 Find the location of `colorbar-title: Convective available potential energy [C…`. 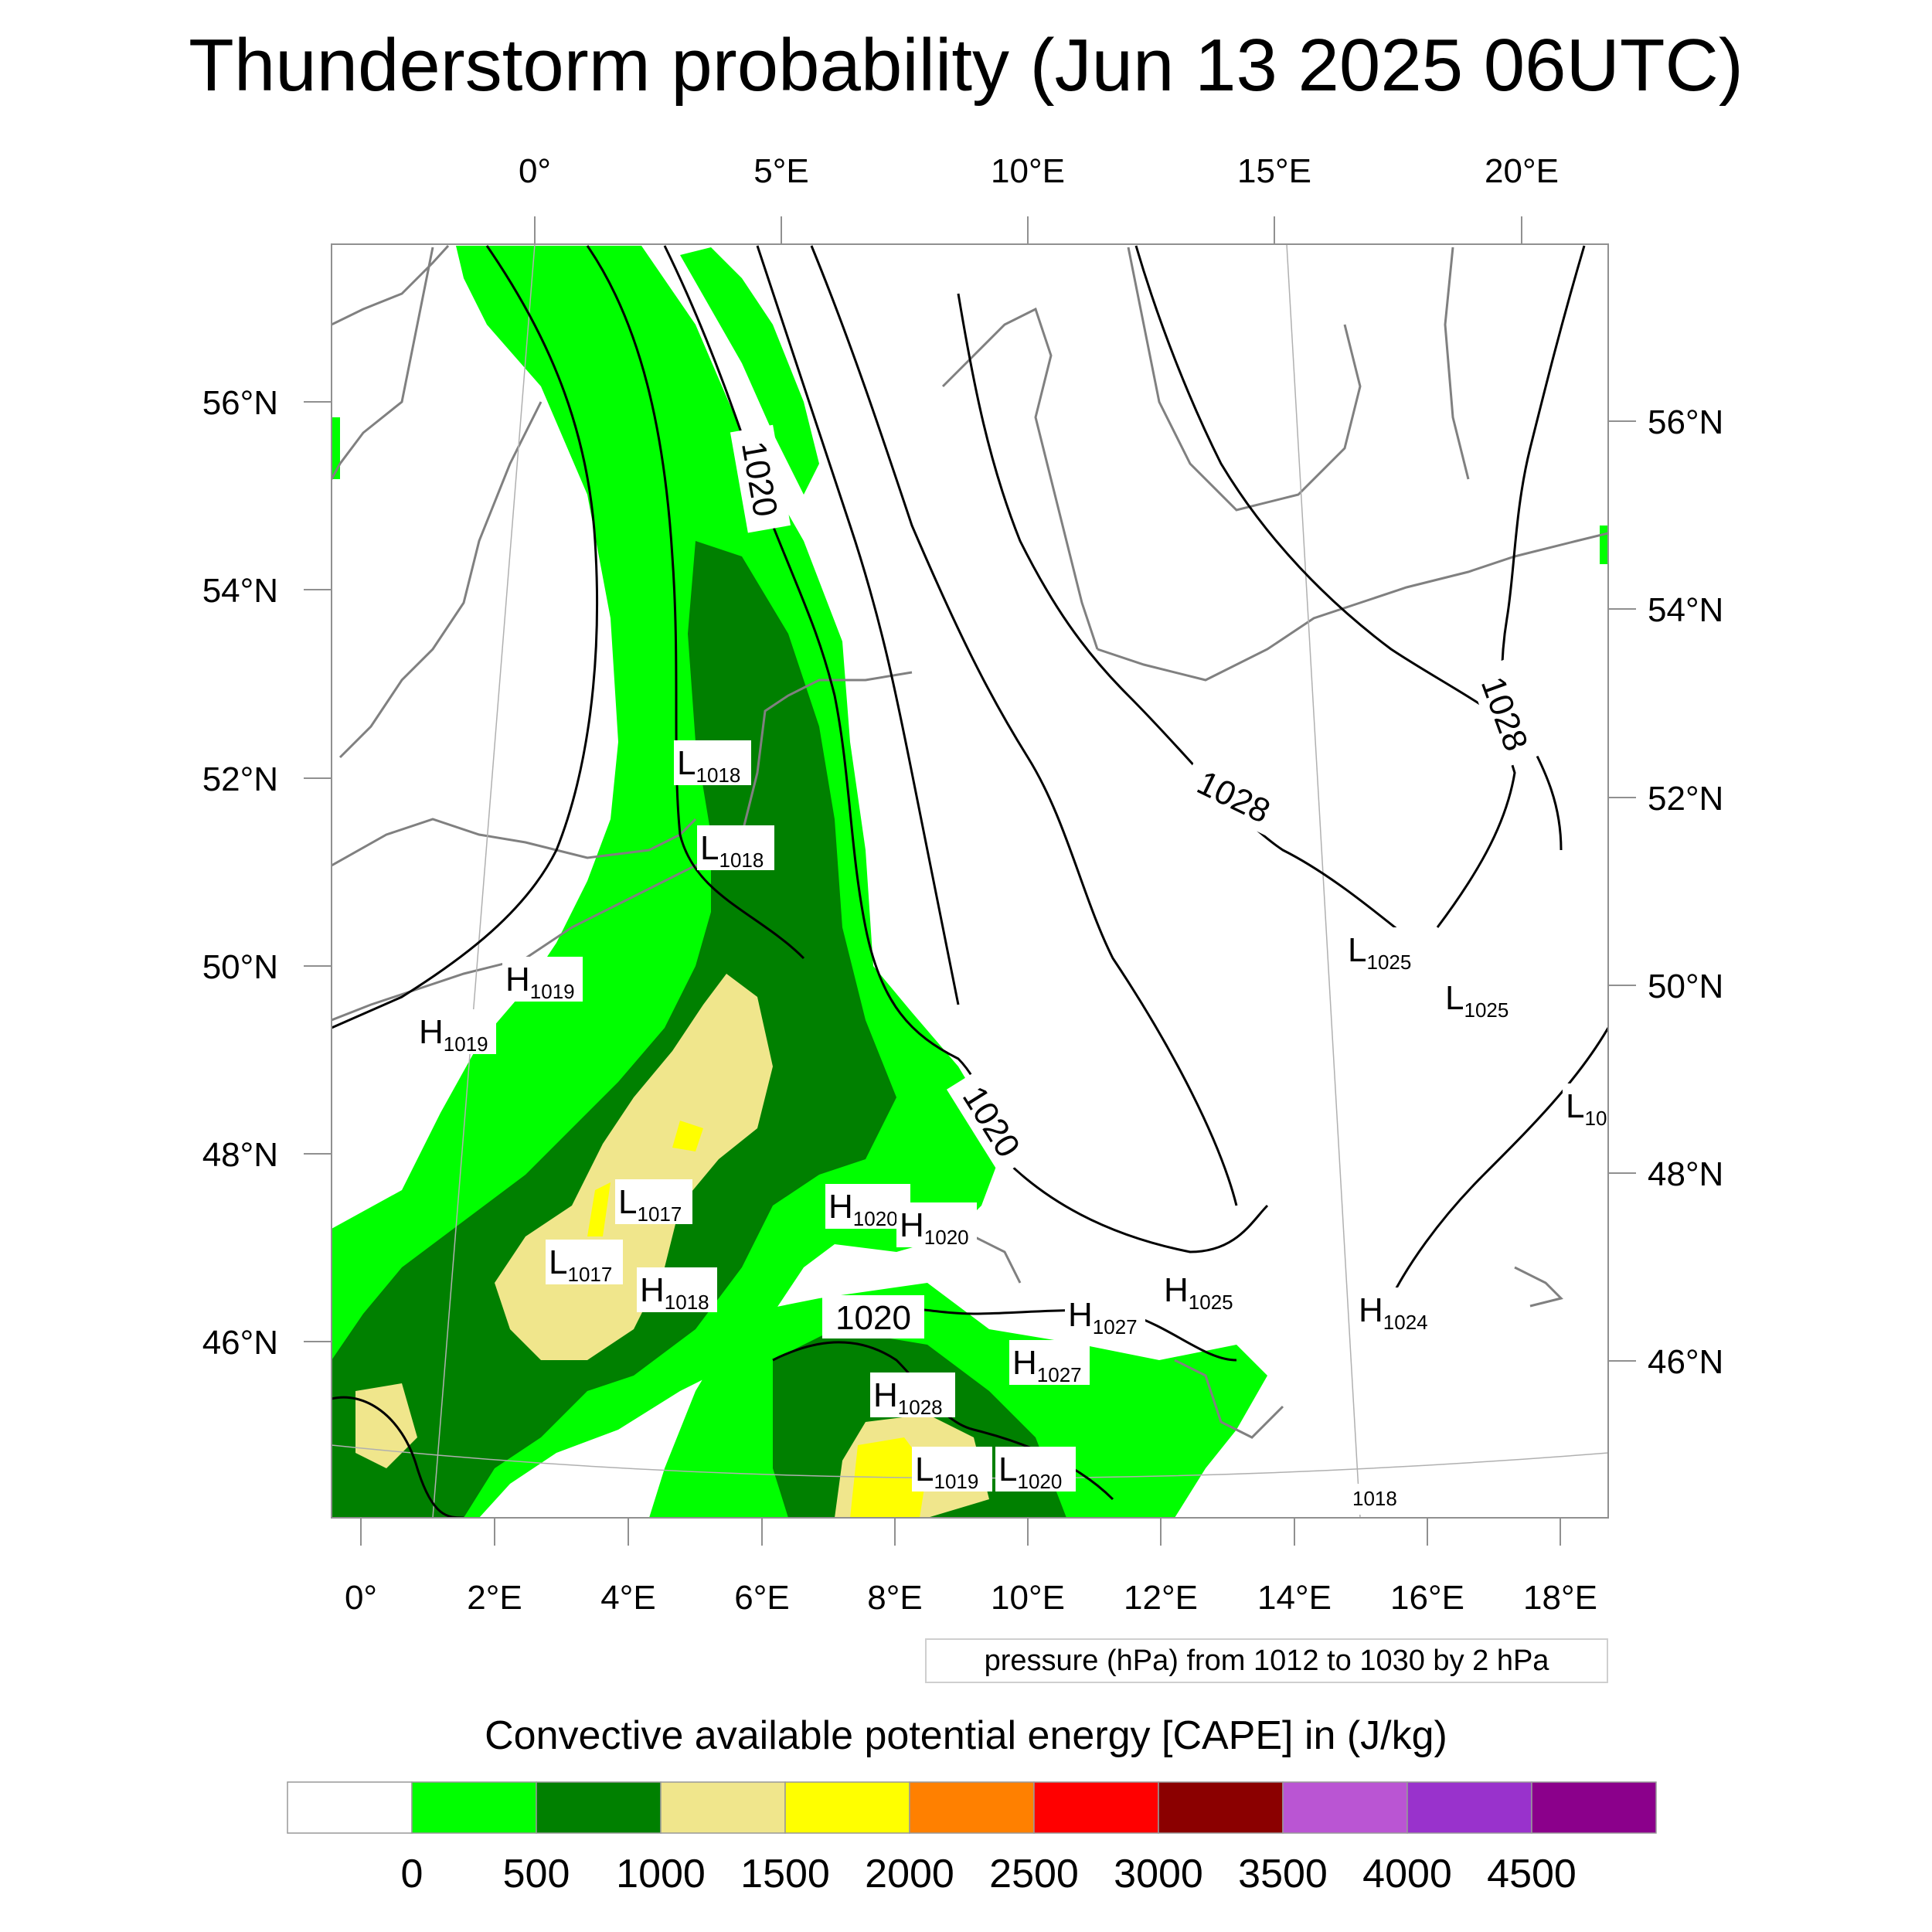

colorbar-title: Convective available potential energy [C… is located at coordinates (966, 1736).